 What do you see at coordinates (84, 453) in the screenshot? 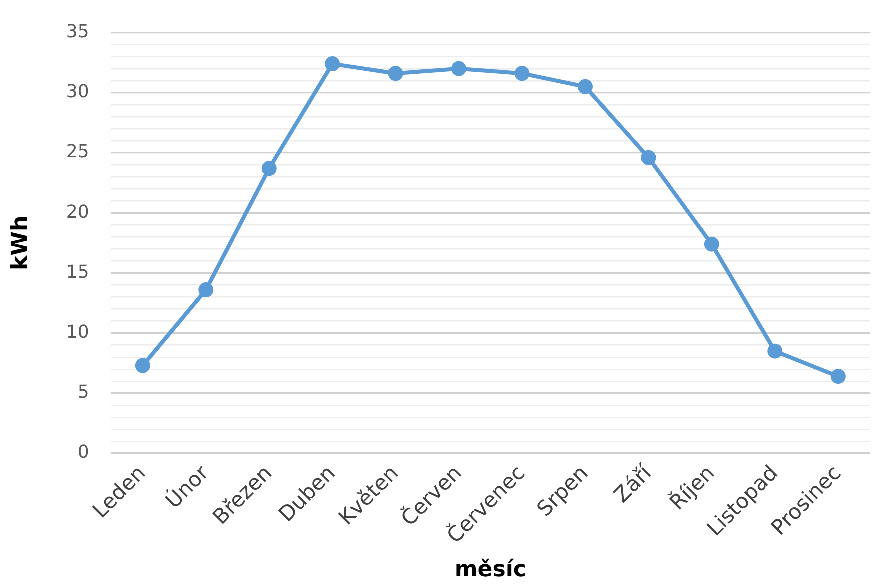
I see `y-tick-label: 0` at bounding box center [84, 453].